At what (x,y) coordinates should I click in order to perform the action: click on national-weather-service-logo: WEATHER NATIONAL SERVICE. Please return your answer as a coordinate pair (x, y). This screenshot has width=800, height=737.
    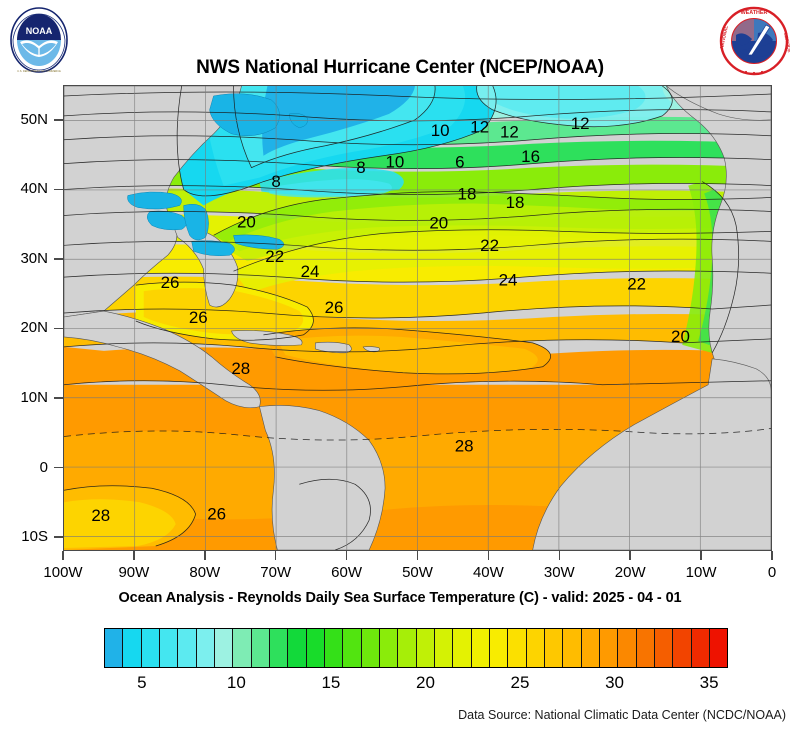
    Looking at the image, I should click on (755, 41).